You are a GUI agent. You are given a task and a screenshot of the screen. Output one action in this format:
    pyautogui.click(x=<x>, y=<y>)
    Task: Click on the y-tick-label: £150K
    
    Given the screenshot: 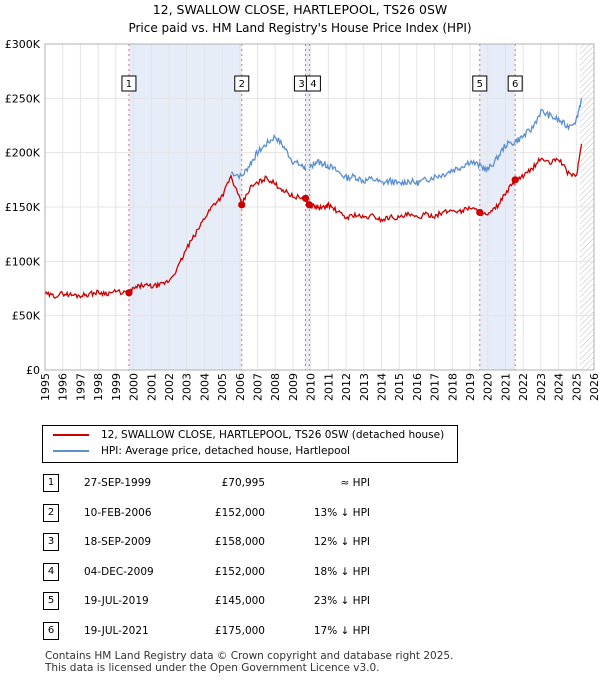 What is the action you would take?
    pyautogui.click(x=23, y=207)
    